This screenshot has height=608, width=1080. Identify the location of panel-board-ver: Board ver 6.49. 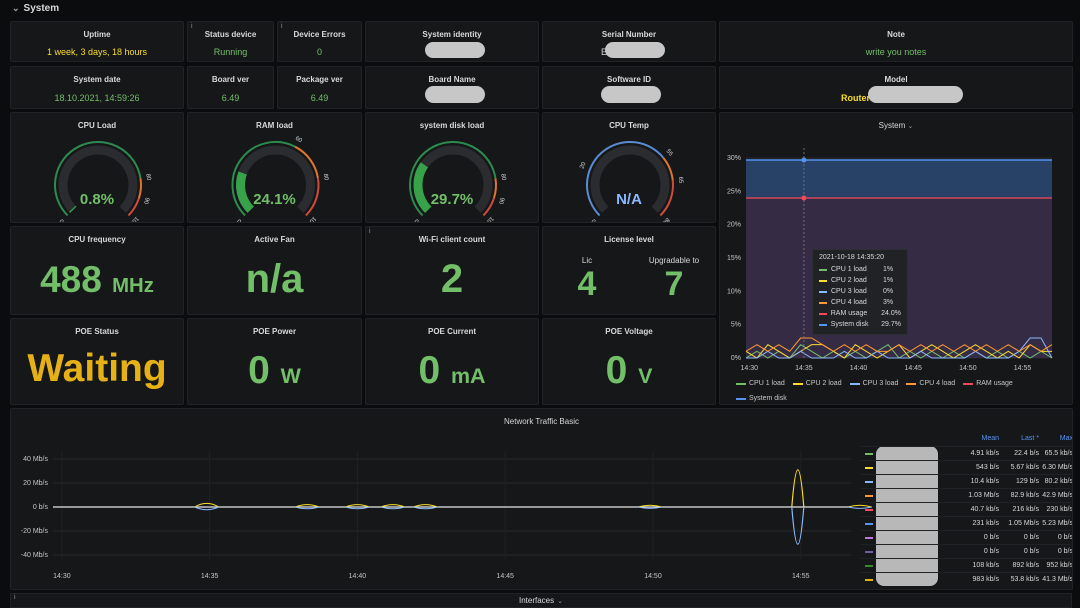
(230, 87).